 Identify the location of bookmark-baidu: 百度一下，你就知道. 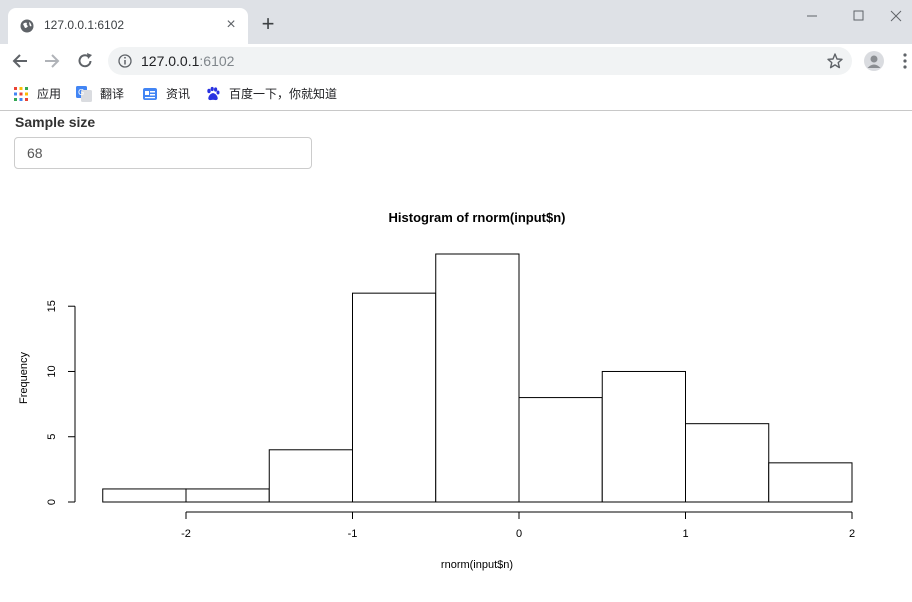
(275, 94).